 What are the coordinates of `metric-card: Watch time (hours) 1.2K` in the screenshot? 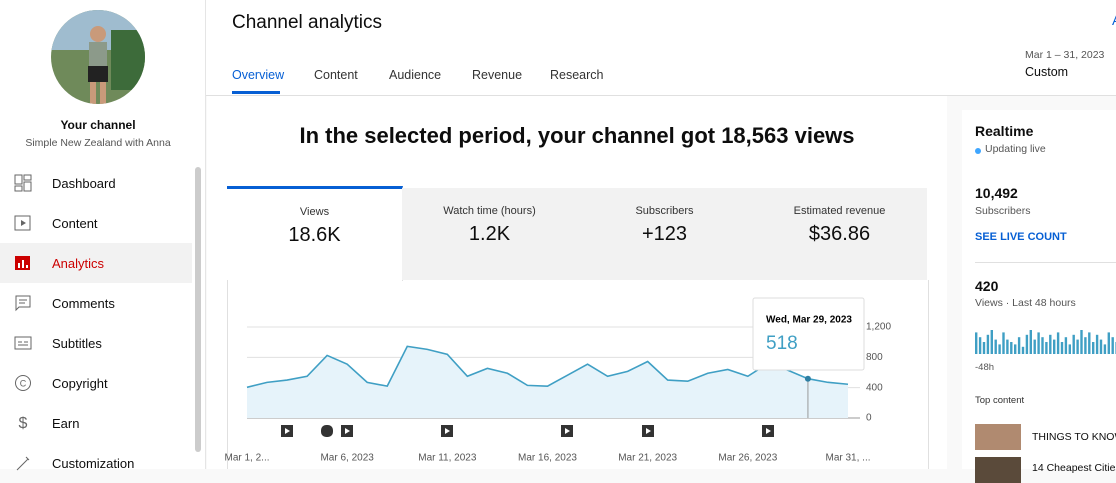 It's located at (490, 234).